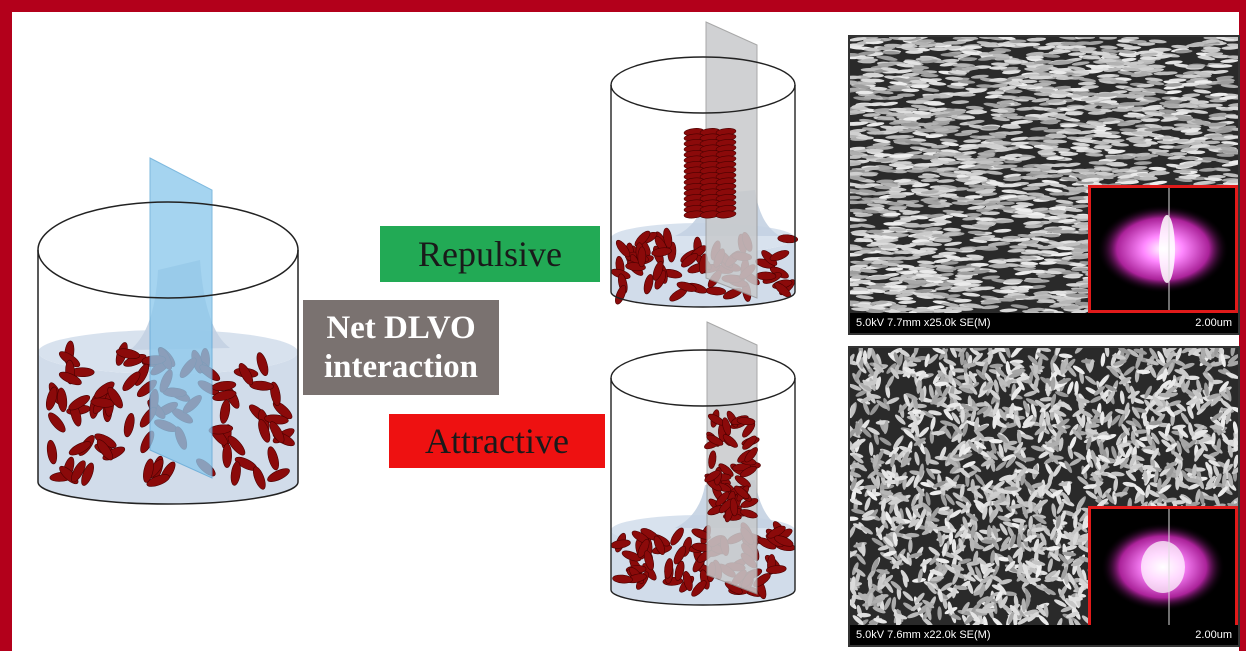 The height and width of the screenshot is (651, 1246). I want to click on sem-info: 5.0kV 7.6mm x22.0k SE(M), so click(923, 635).